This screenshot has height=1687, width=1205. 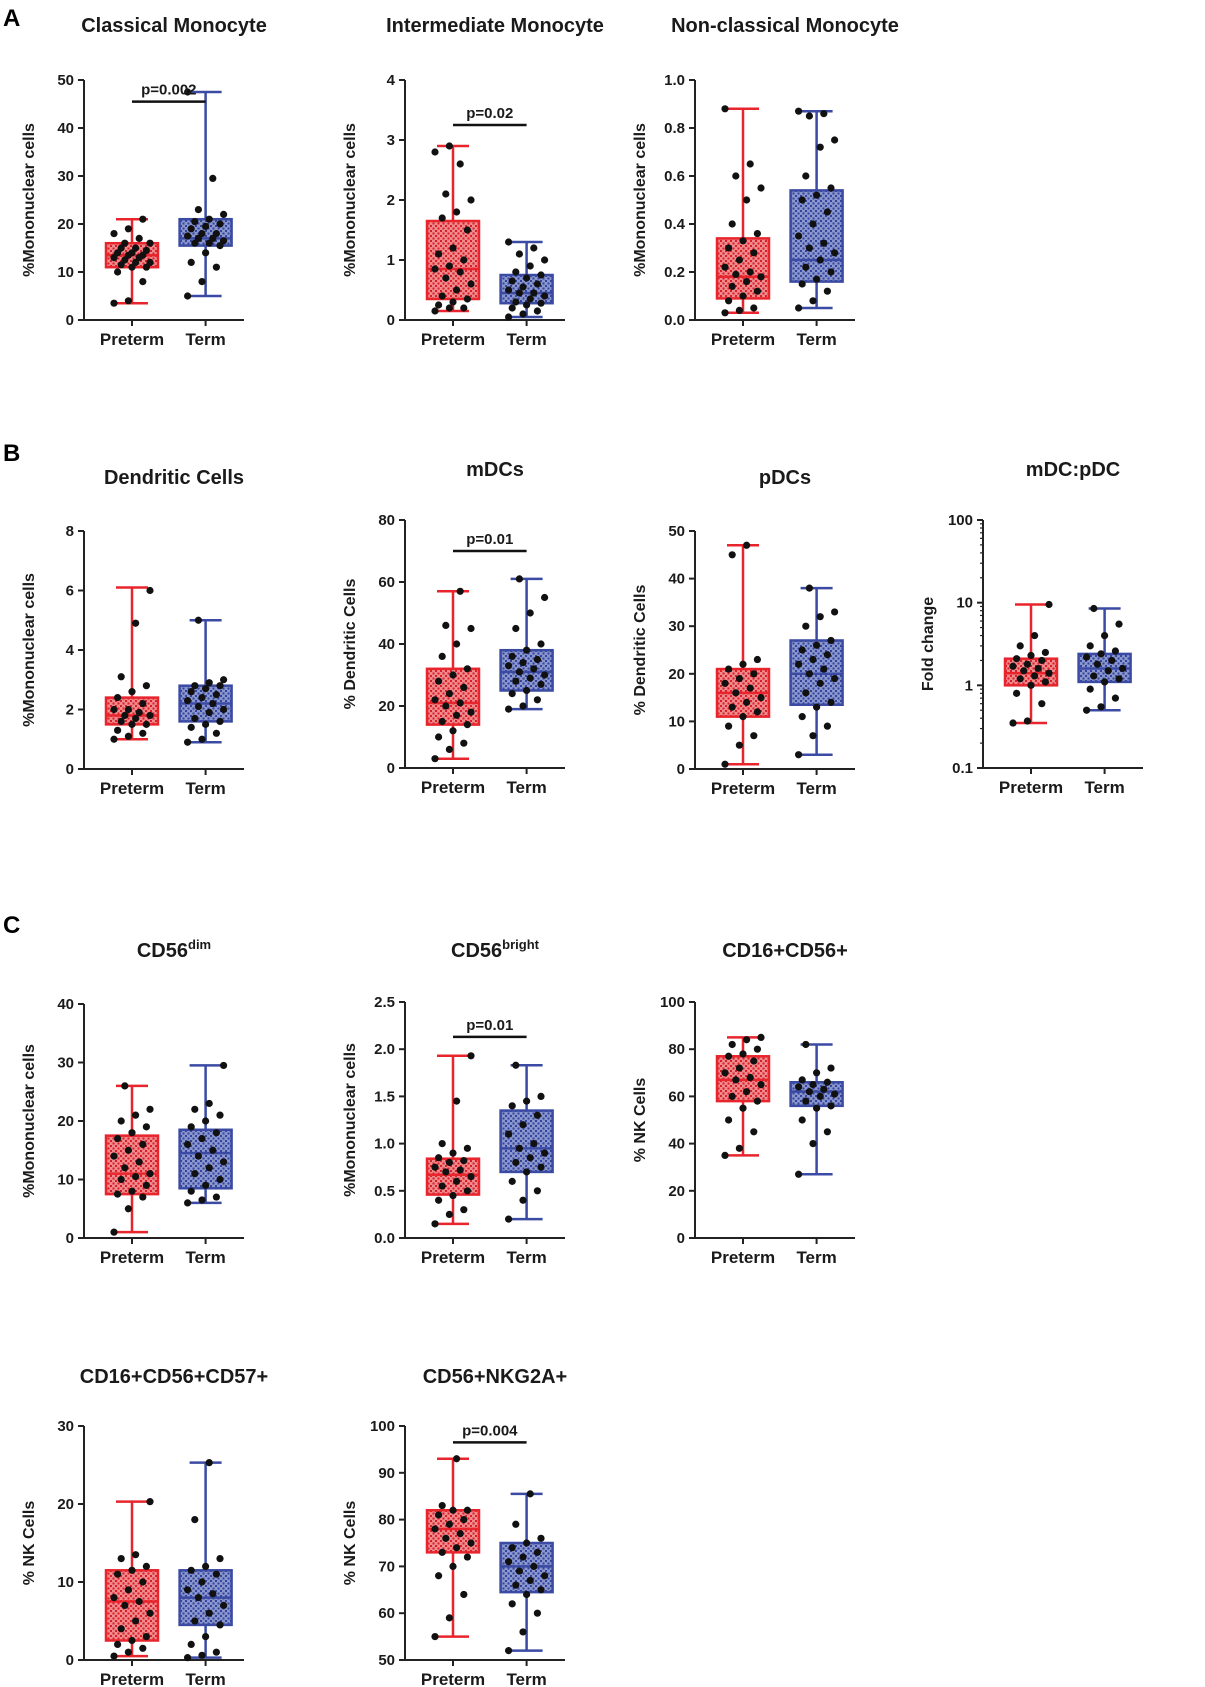 I want to click on x-tick-label: Term, so click(x=816, y=339).